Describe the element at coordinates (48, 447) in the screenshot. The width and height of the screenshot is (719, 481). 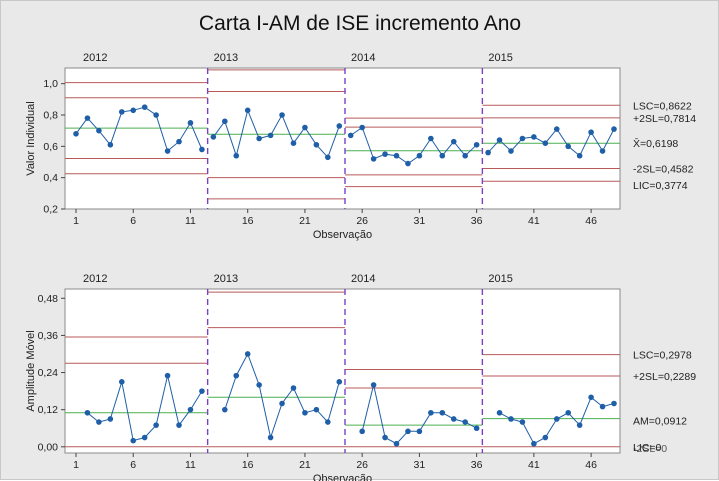
I see `y-tick-label: 0,00` at that location.